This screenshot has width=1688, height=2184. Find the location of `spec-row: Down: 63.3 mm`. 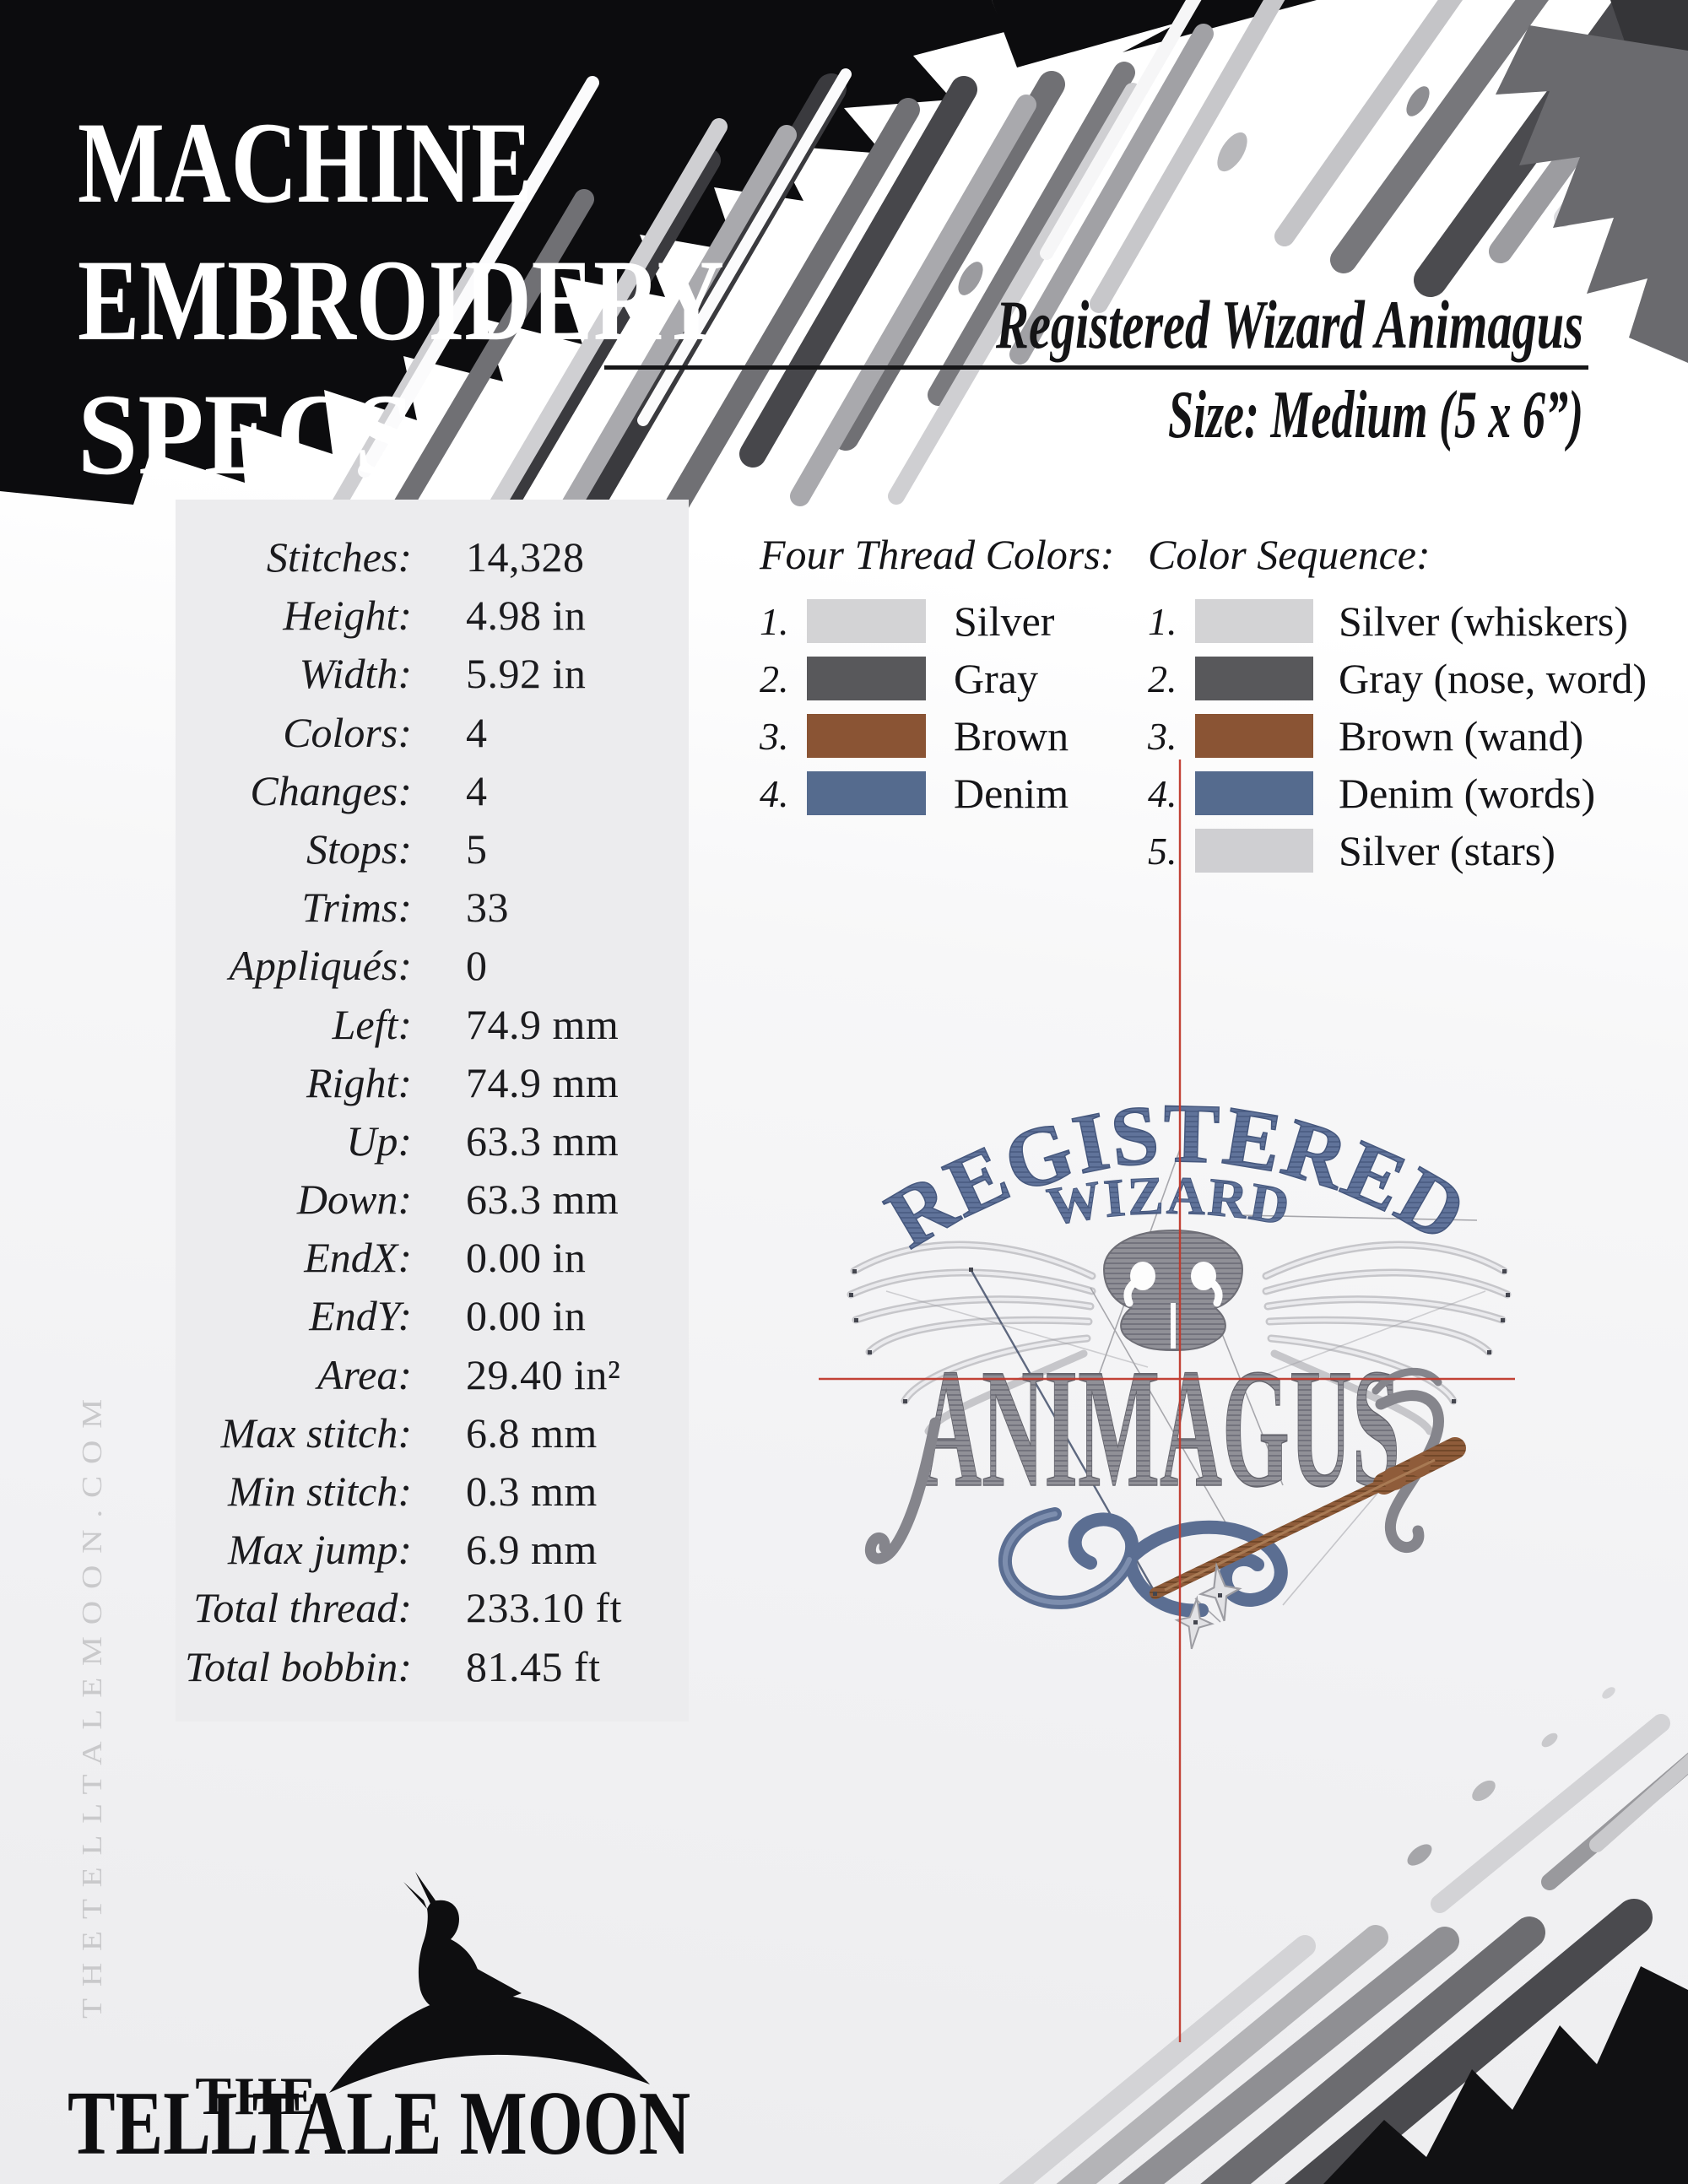

spec-row: Down: 63.3 mm is located at coordinates (432, 1199).